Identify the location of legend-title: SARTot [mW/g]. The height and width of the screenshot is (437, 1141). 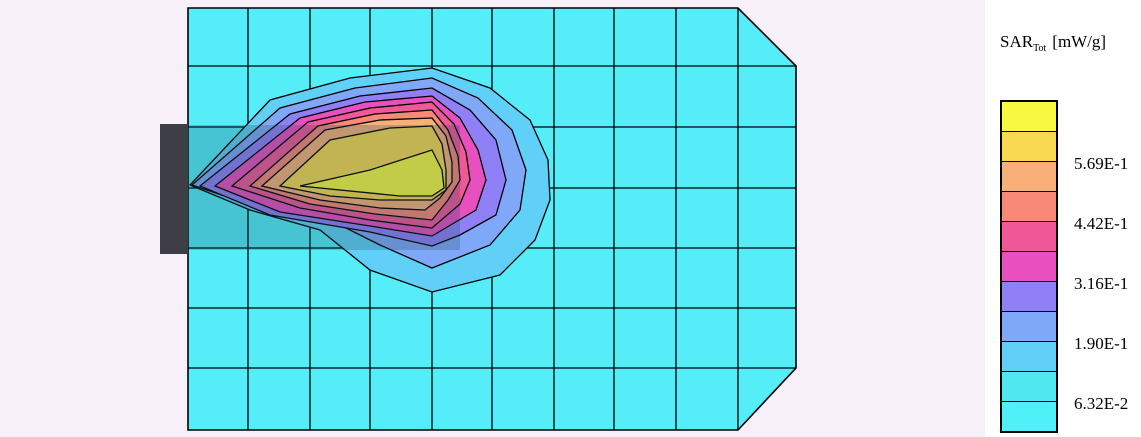
(1053, 43).